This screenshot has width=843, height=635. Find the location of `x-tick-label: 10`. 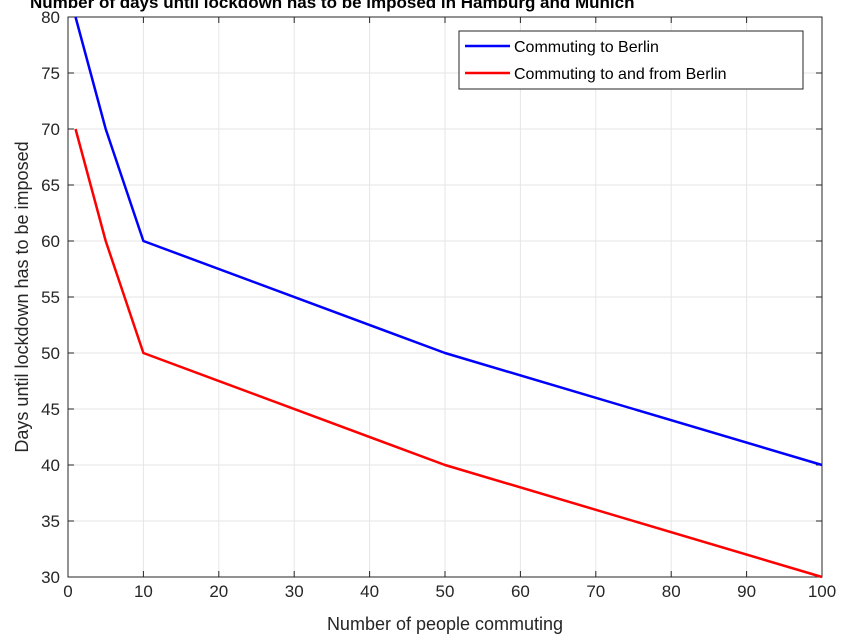

x-tick-label: 10 is located at coordinates (143, 591).